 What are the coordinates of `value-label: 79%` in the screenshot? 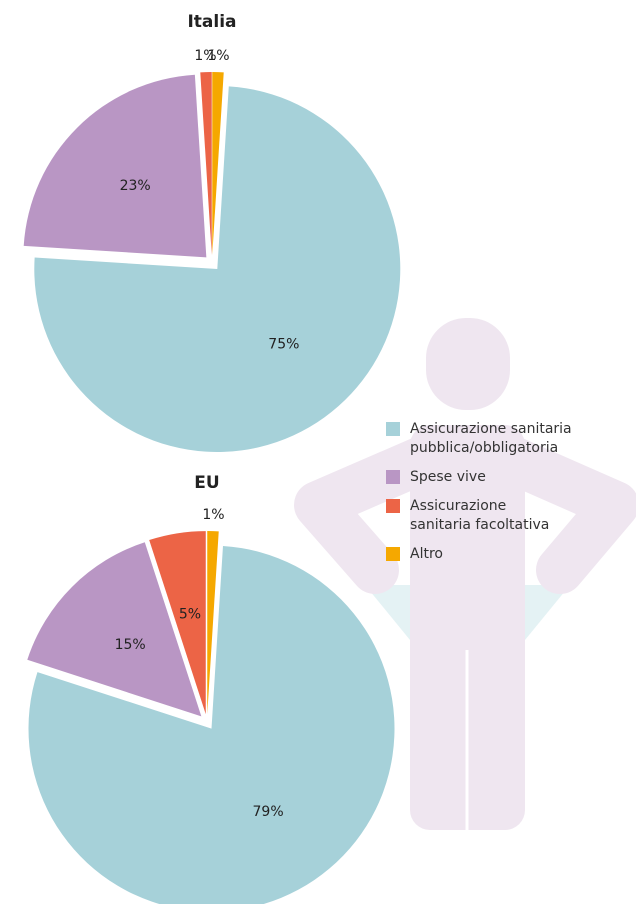 It's located at (268, 812).